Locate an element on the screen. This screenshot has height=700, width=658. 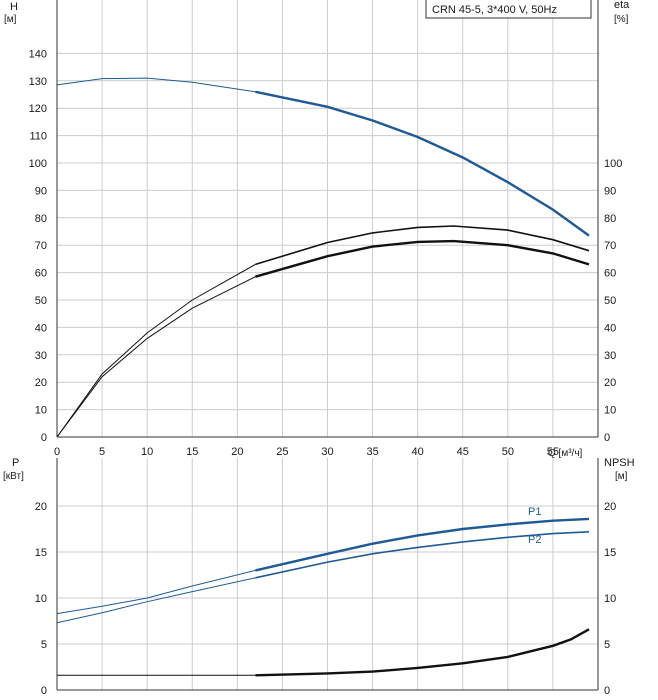
h-tick-label-0: 0 is located at coordinates (44, 438).